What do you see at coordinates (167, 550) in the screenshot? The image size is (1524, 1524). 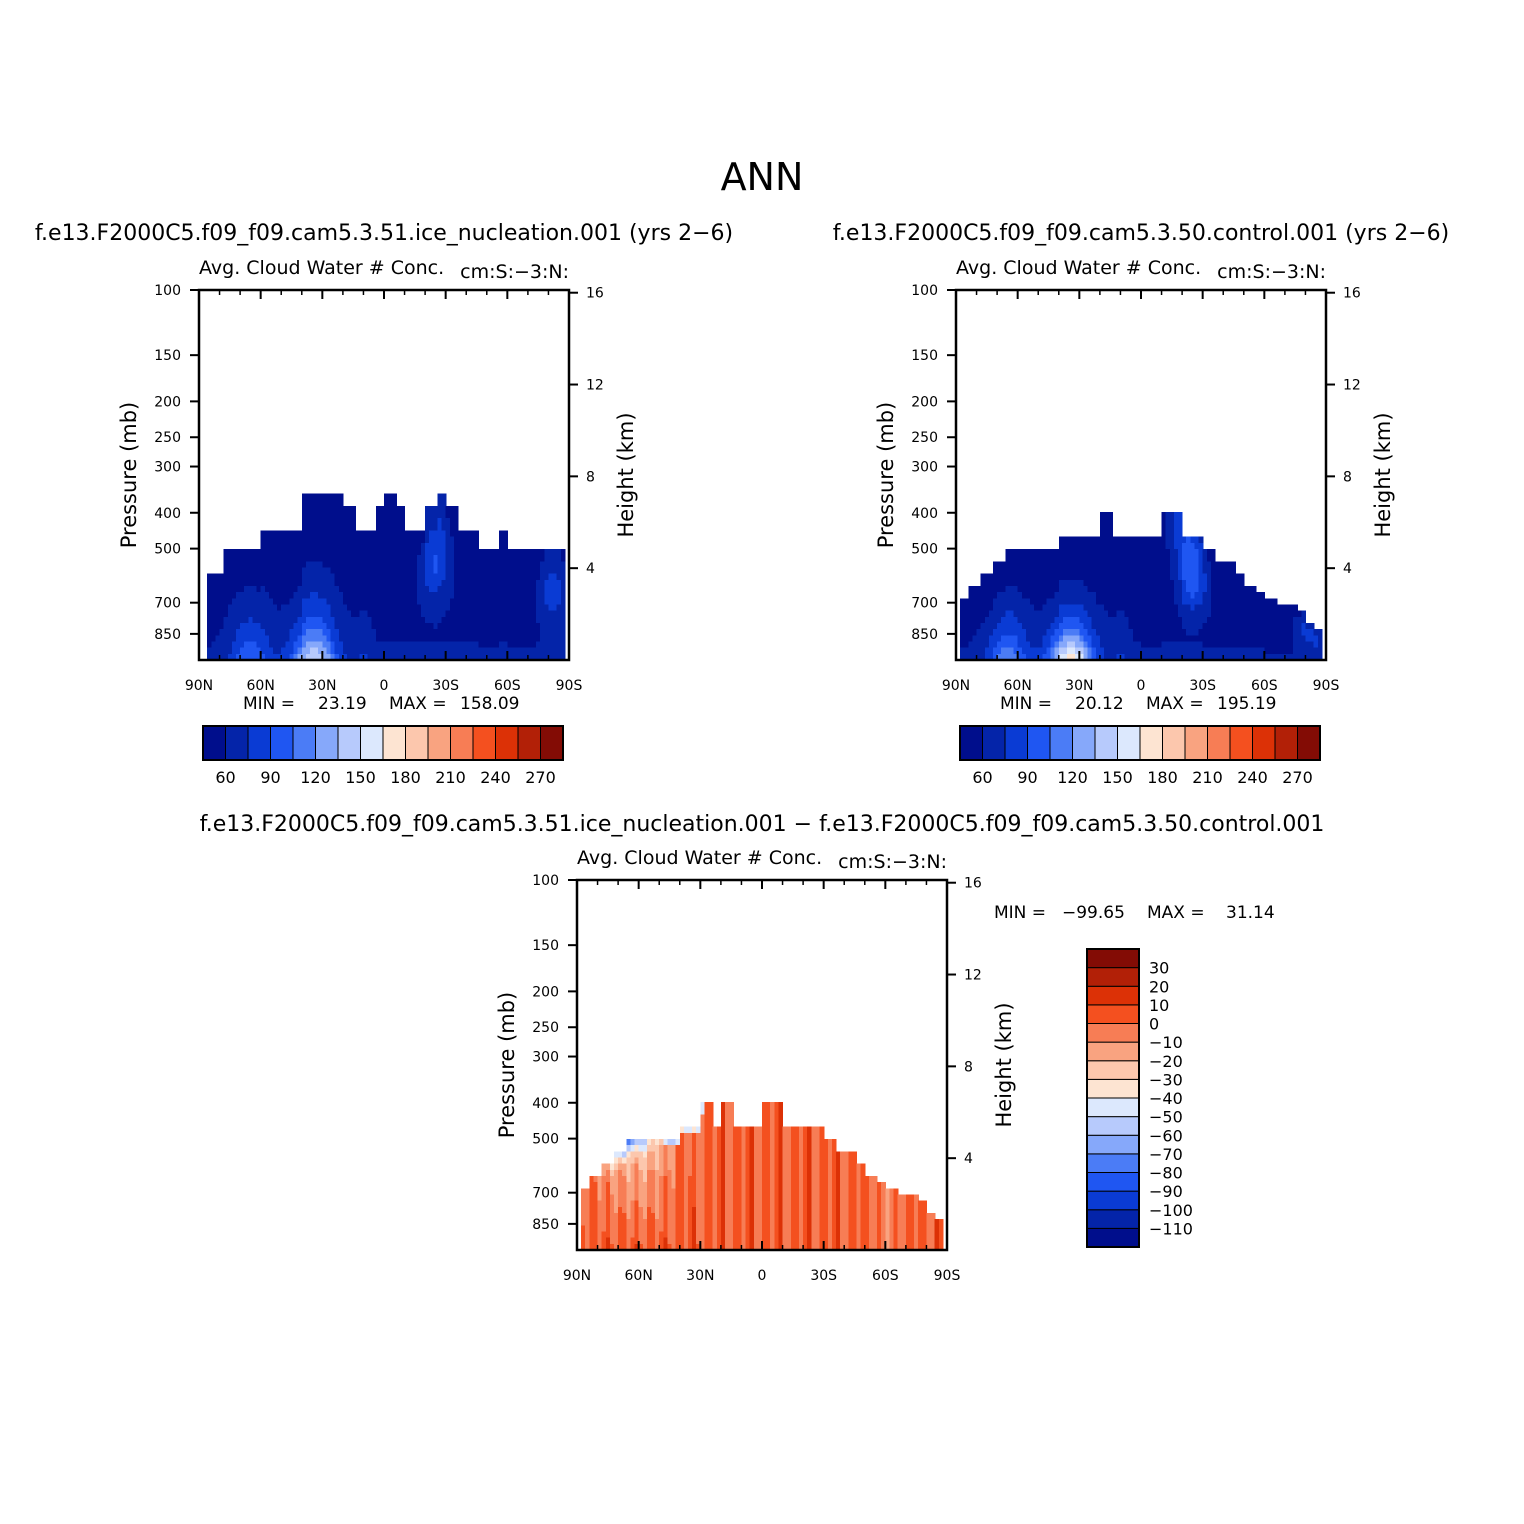 I see `y-tick-label: 500` at bounding box center [167, 550].